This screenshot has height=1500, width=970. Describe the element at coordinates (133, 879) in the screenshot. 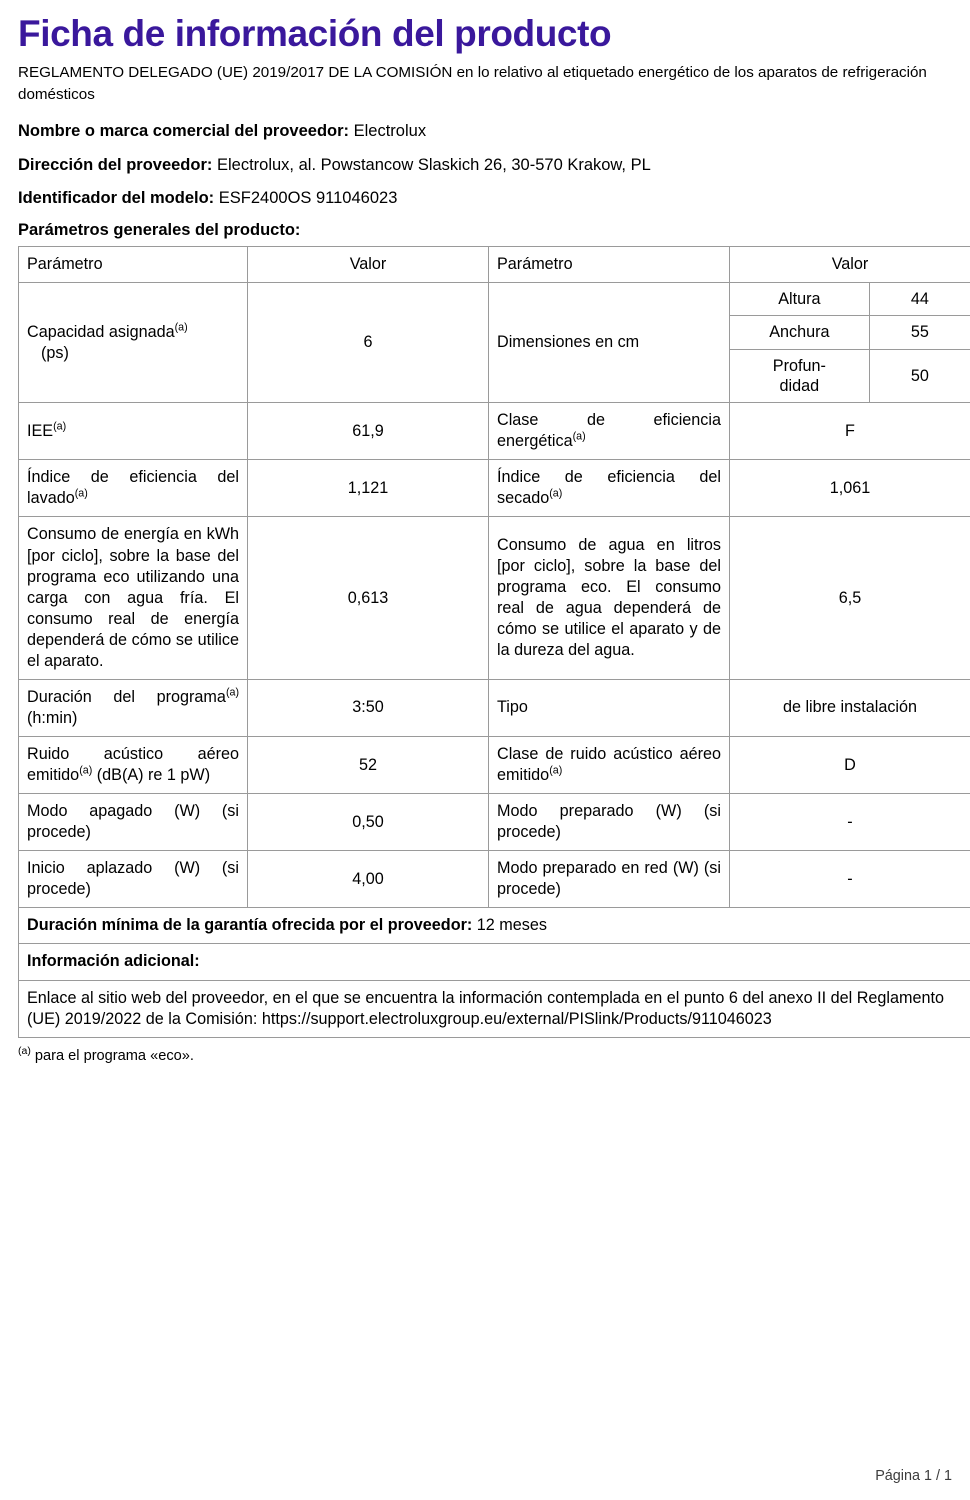

I see `param-inicio-aplazado: Inicio aplazado (W) (si procede)` at that location.